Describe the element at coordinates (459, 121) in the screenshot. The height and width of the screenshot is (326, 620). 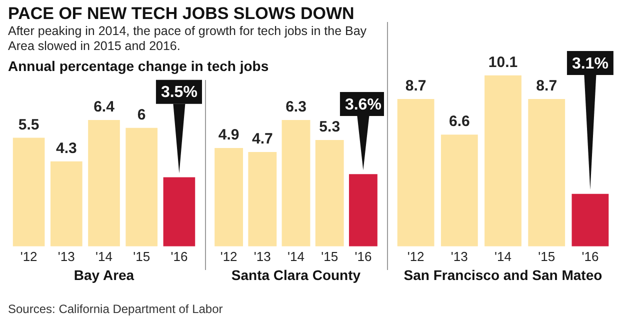
I see `data-label: 6.6` at that location.